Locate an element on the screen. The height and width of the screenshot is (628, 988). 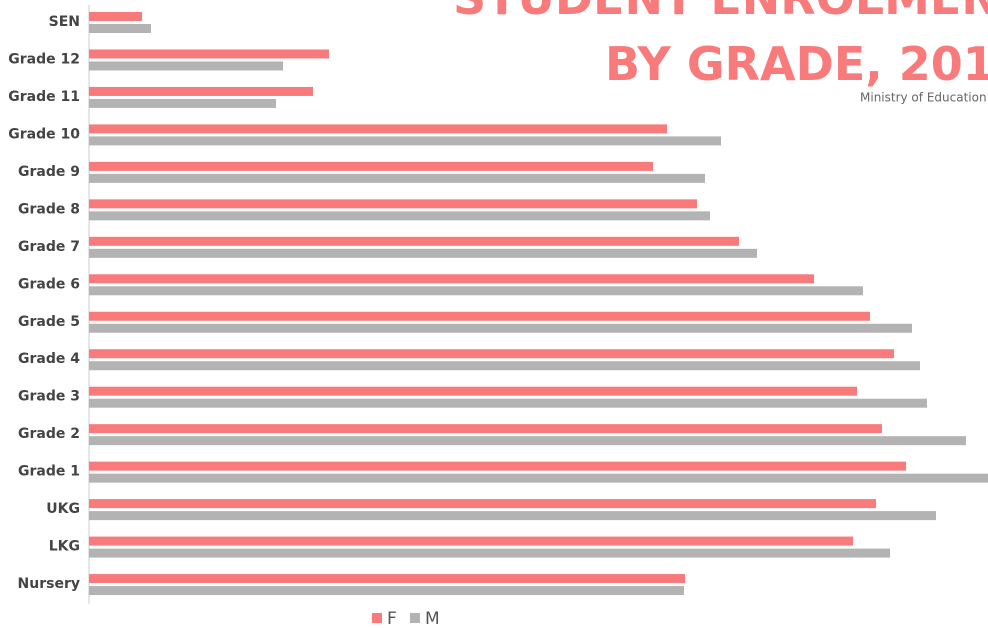
y-tick-label: Grade 4 is located at coordinates (49, 359).